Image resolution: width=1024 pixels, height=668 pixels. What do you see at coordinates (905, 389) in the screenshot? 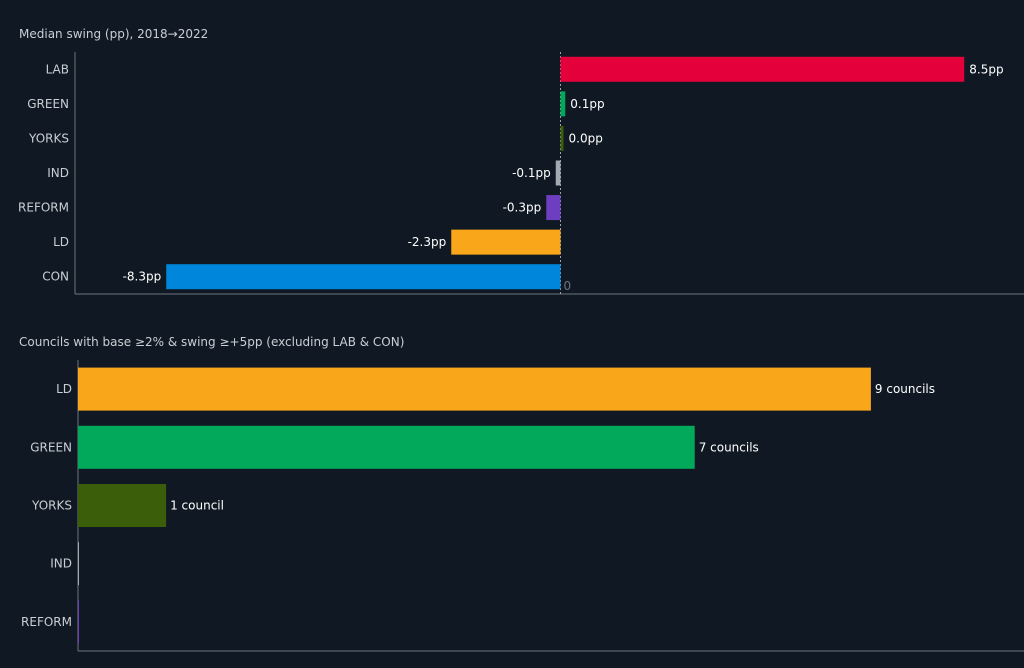
I see `data-label: 9 councils` at bounding box center [905, 389].